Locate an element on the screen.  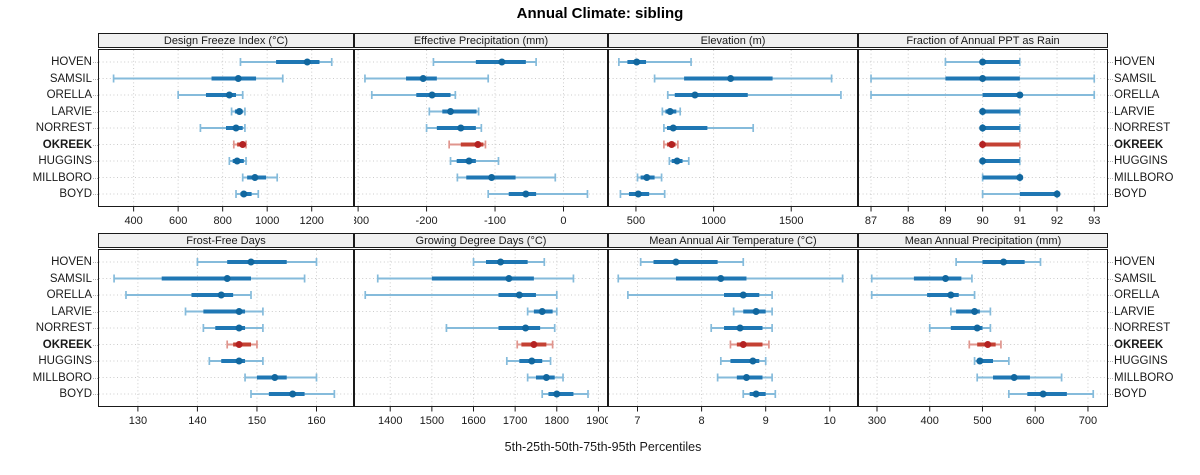
series-huggins-growing-degree-days-c is located at coordinates (528, 361).